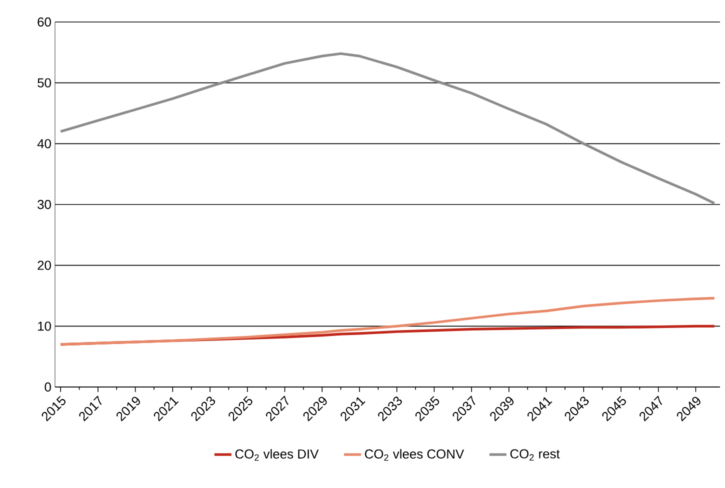 The height and width of the screenshot is (488, 725). I want to click on y-tick-label: 40, so click(44, 143).